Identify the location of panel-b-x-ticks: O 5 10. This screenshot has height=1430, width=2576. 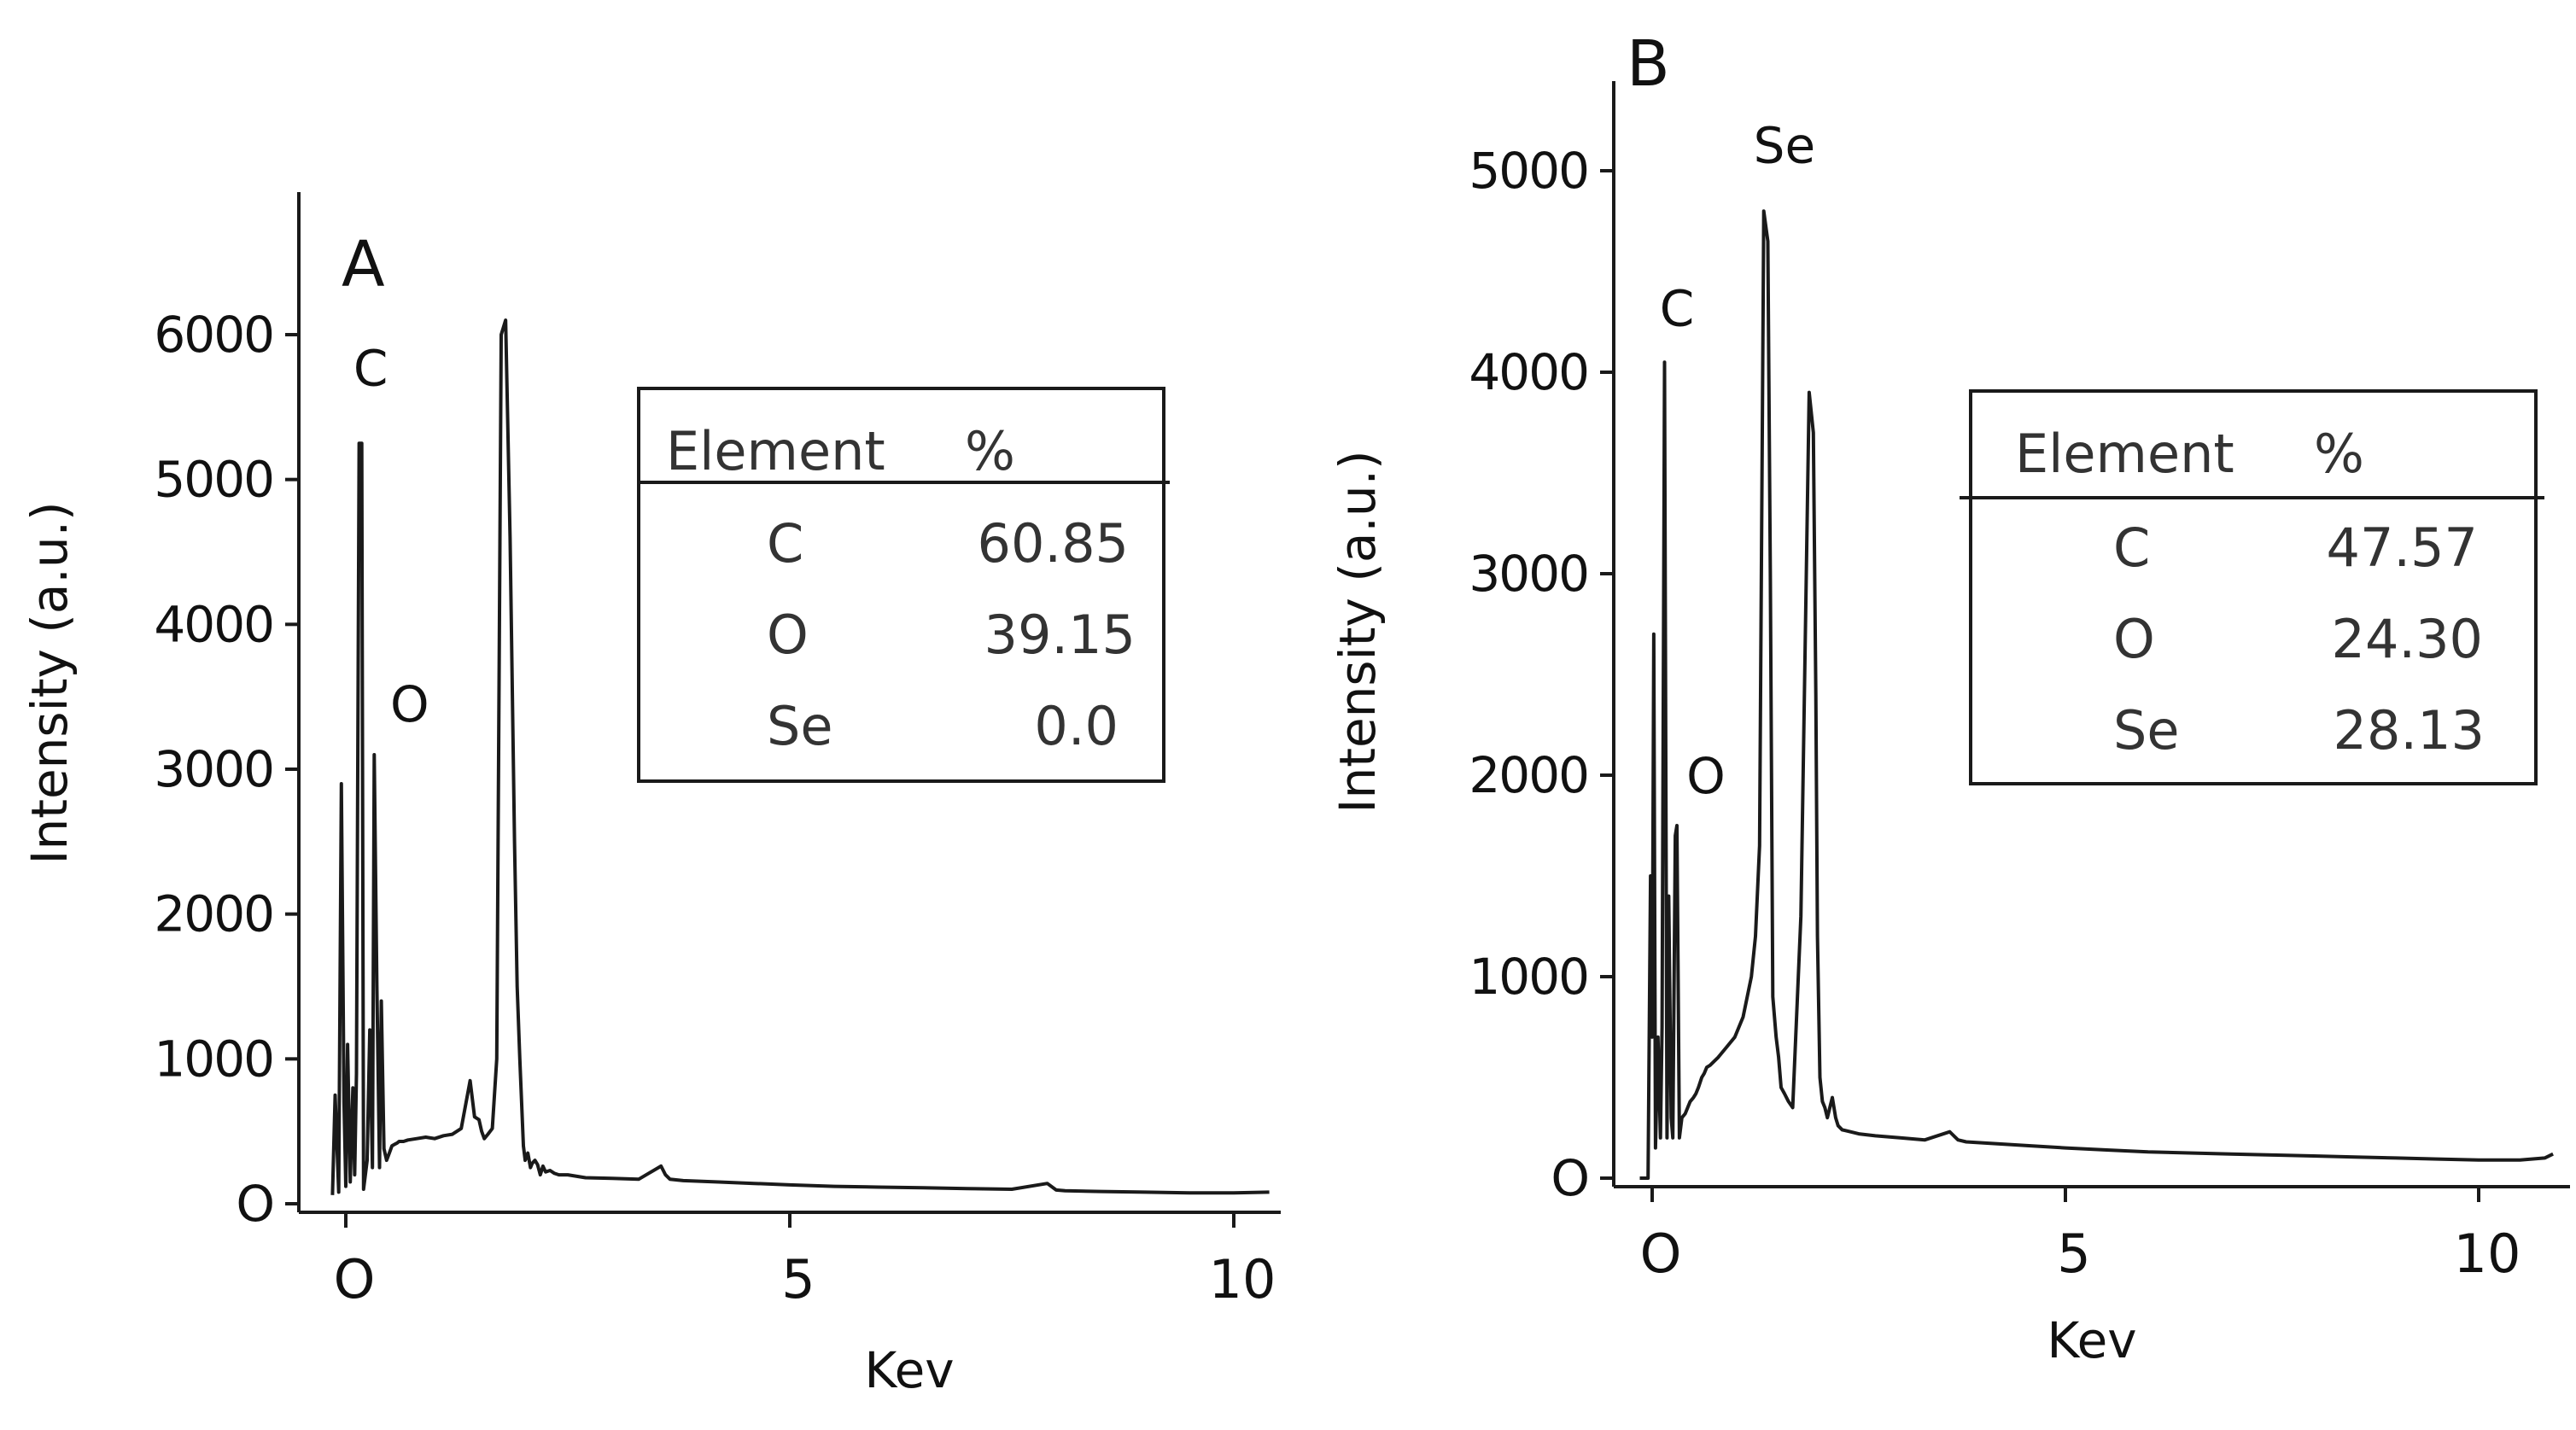
(2080, 1236).